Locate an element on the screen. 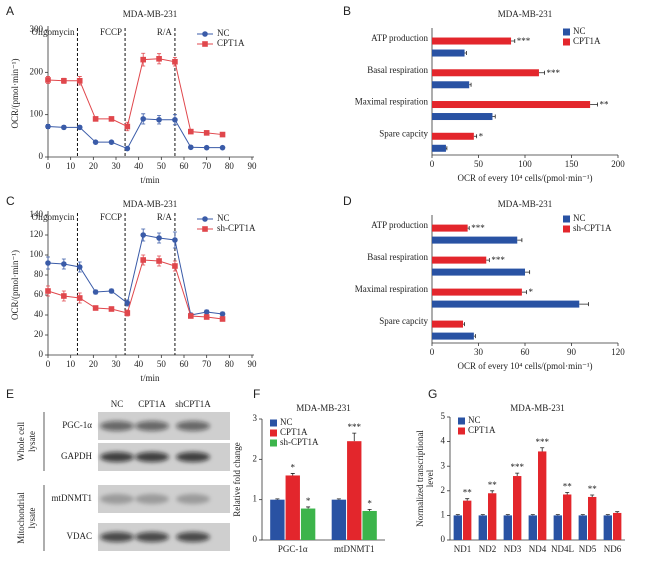 Image resolution: width=648 pixels, height=562 pixels. series-line is located at coordinates (135, 275).